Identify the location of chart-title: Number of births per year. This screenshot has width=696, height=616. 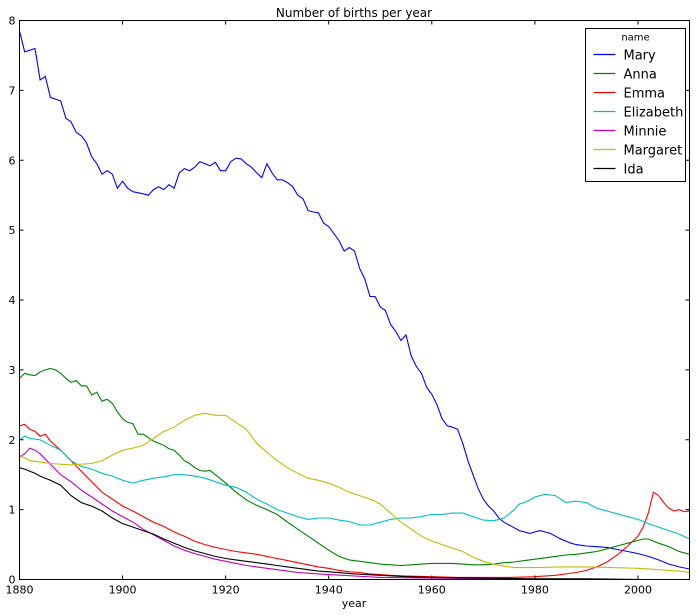
(354, 13).